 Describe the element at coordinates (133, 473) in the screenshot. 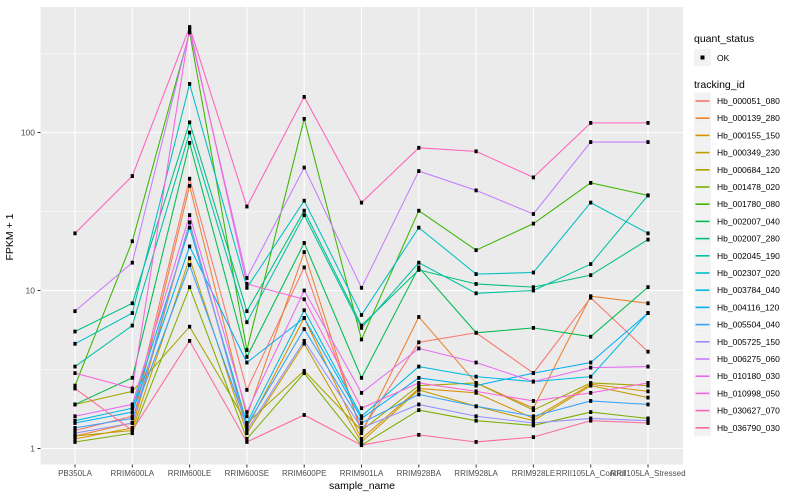

I see `x-tick-label: RRIM600LA` at that location.